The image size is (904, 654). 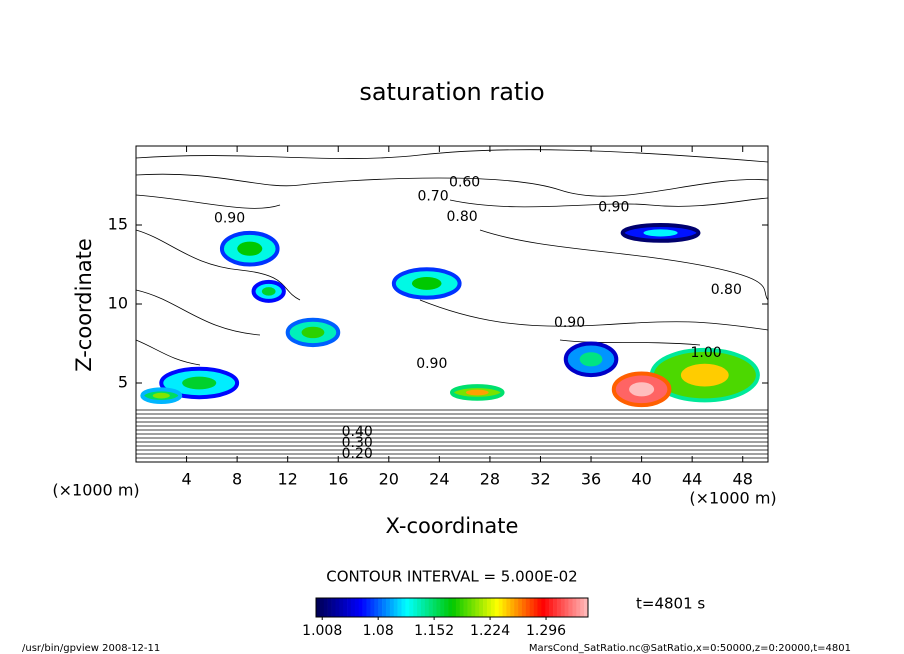 I want to click on x-tick-label: 24, so click(x=439, y=479).